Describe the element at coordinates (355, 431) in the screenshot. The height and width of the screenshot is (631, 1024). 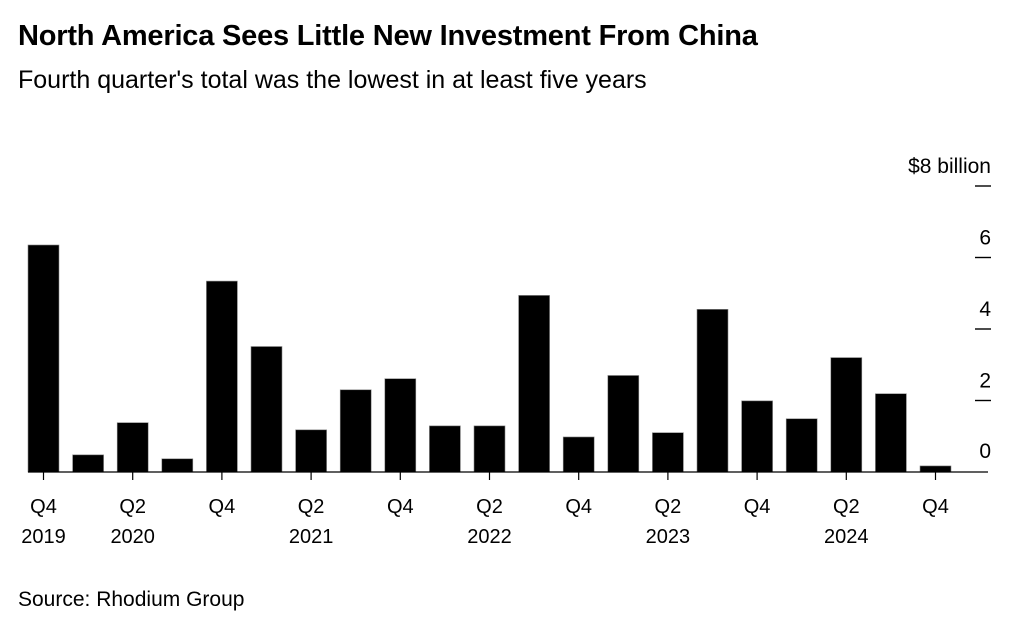
I see `bar-q3-2021` at that location.